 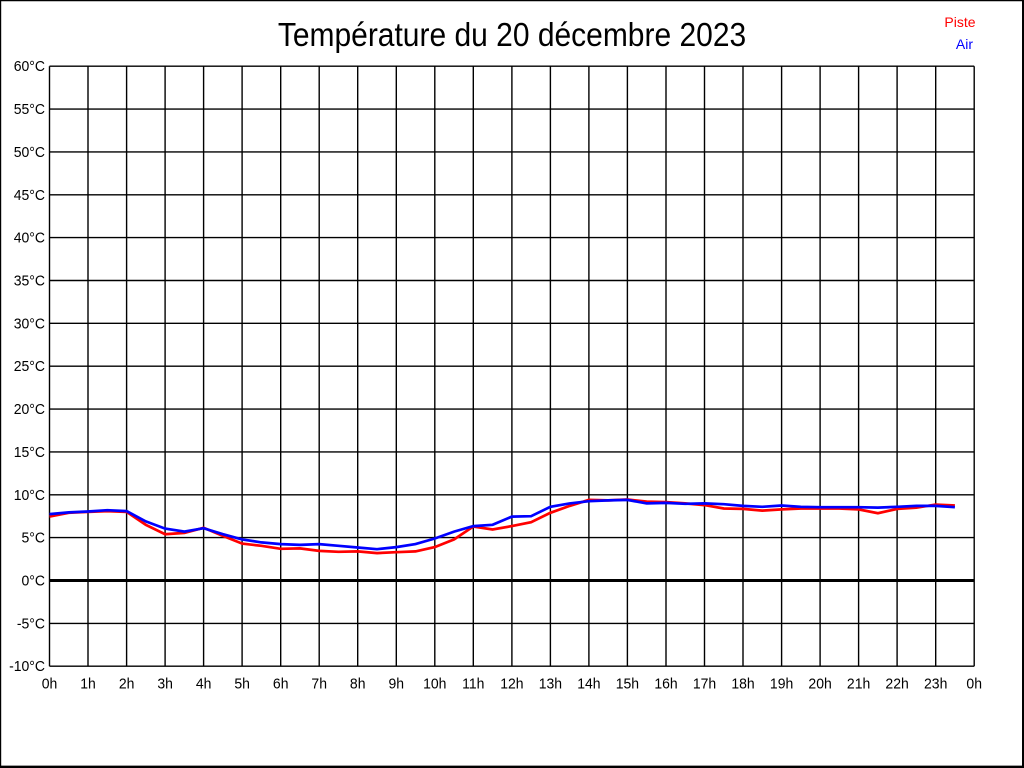 What do you see at coordinates (665, 684) in the screenshot?
I see `svg-text: 16h` at bounding box center [665, 684].